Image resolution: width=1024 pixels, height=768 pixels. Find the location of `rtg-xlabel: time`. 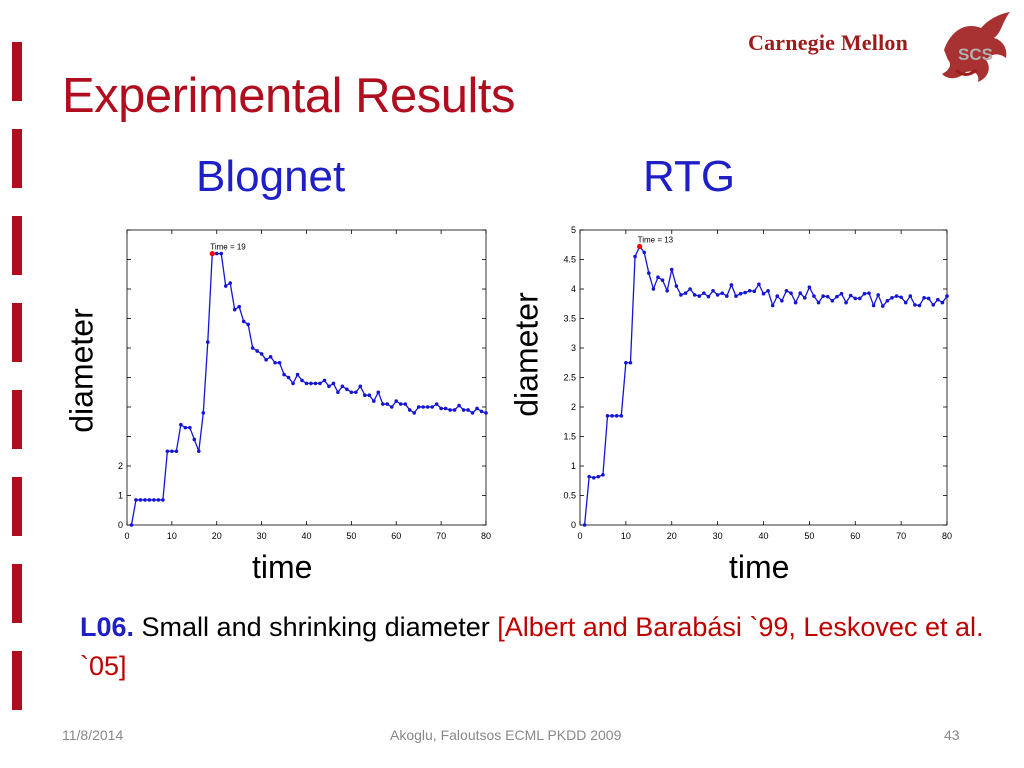

rtg-xlabel: time is located at coordinates (759, 567).